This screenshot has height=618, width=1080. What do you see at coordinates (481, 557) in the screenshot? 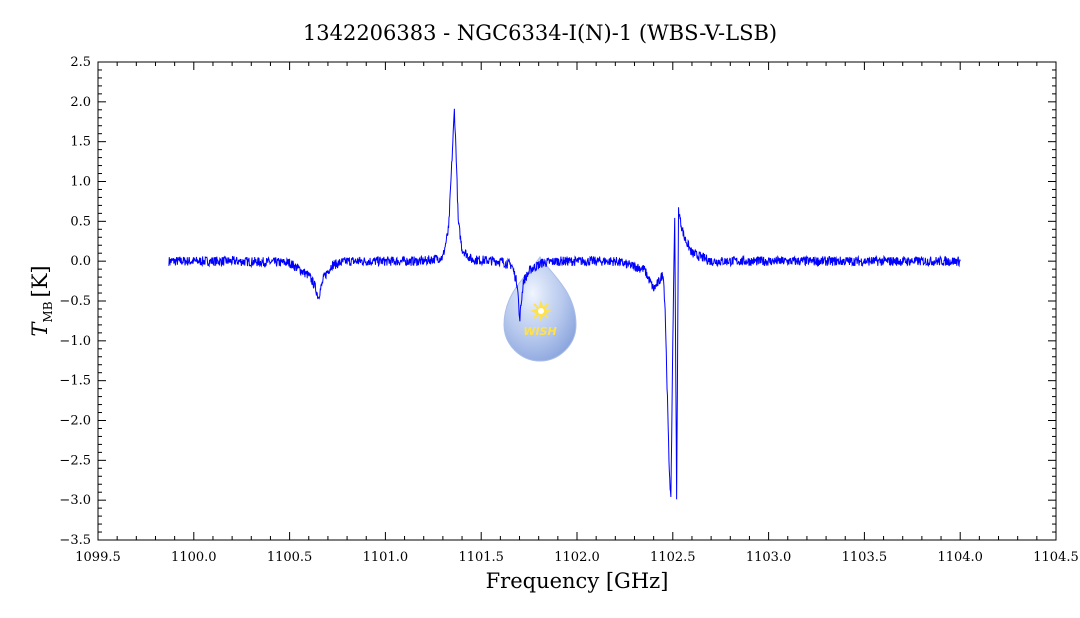
I see `x-tick-label: 1101.5` at bounding box center [481, 557].